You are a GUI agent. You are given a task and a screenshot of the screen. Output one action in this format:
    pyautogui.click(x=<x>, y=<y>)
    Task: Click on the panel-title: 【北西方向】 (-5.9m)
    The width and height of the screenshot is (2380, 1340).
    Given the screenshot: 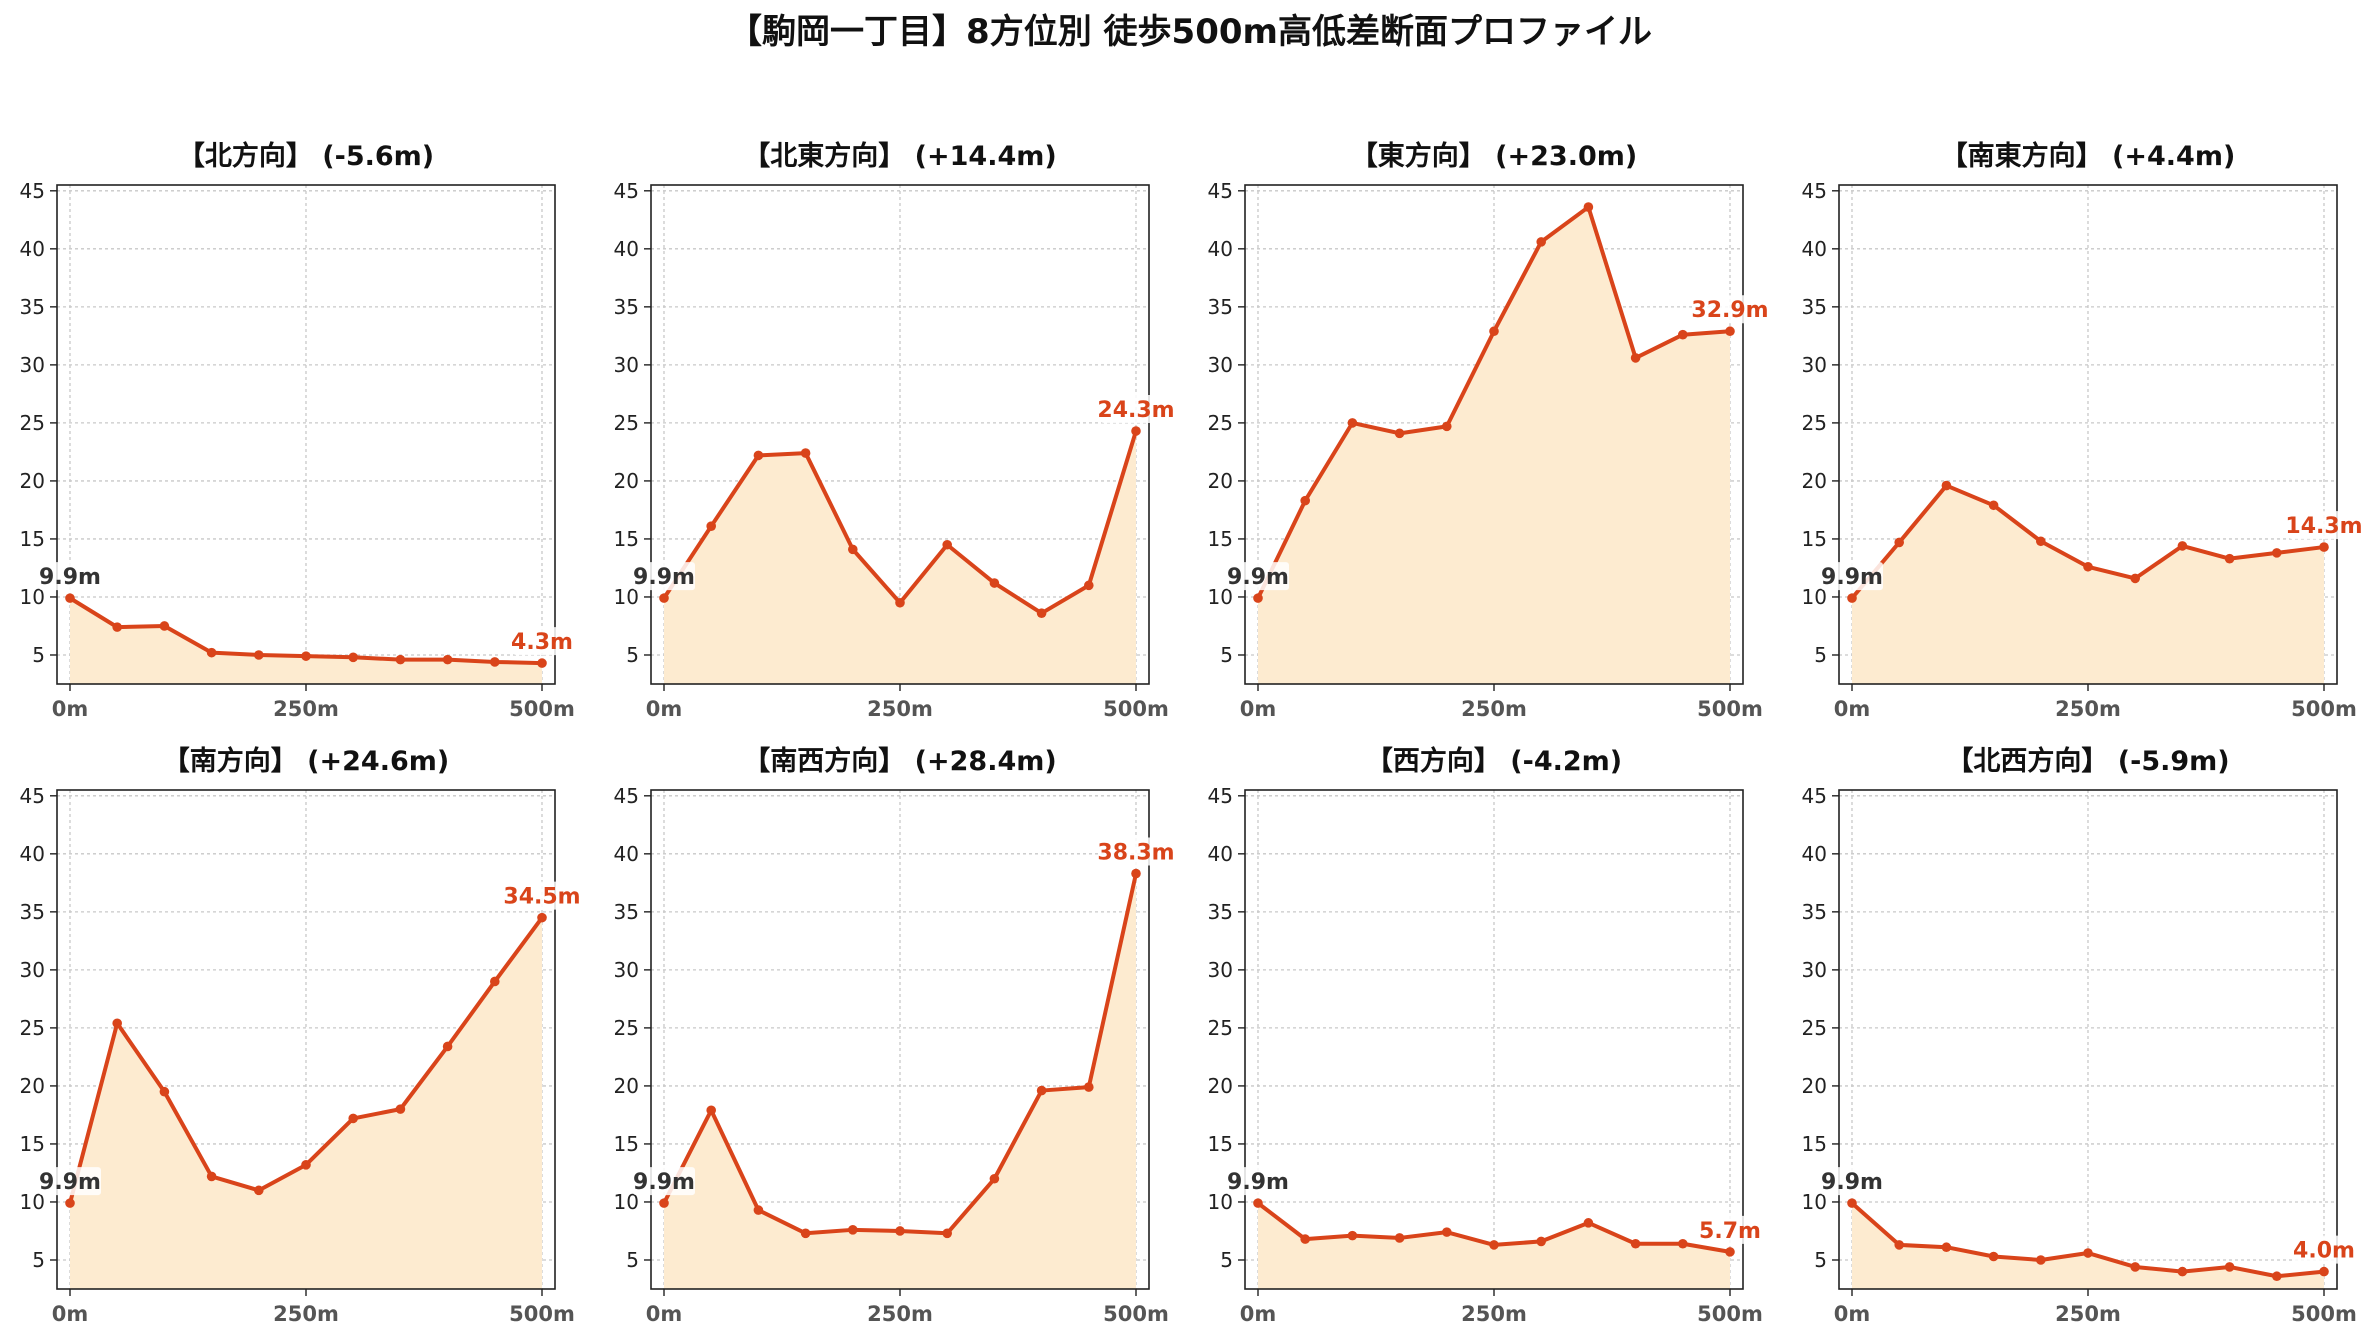 What is the action you would take?
    pyautogui.click(x=2087, y=761)
    